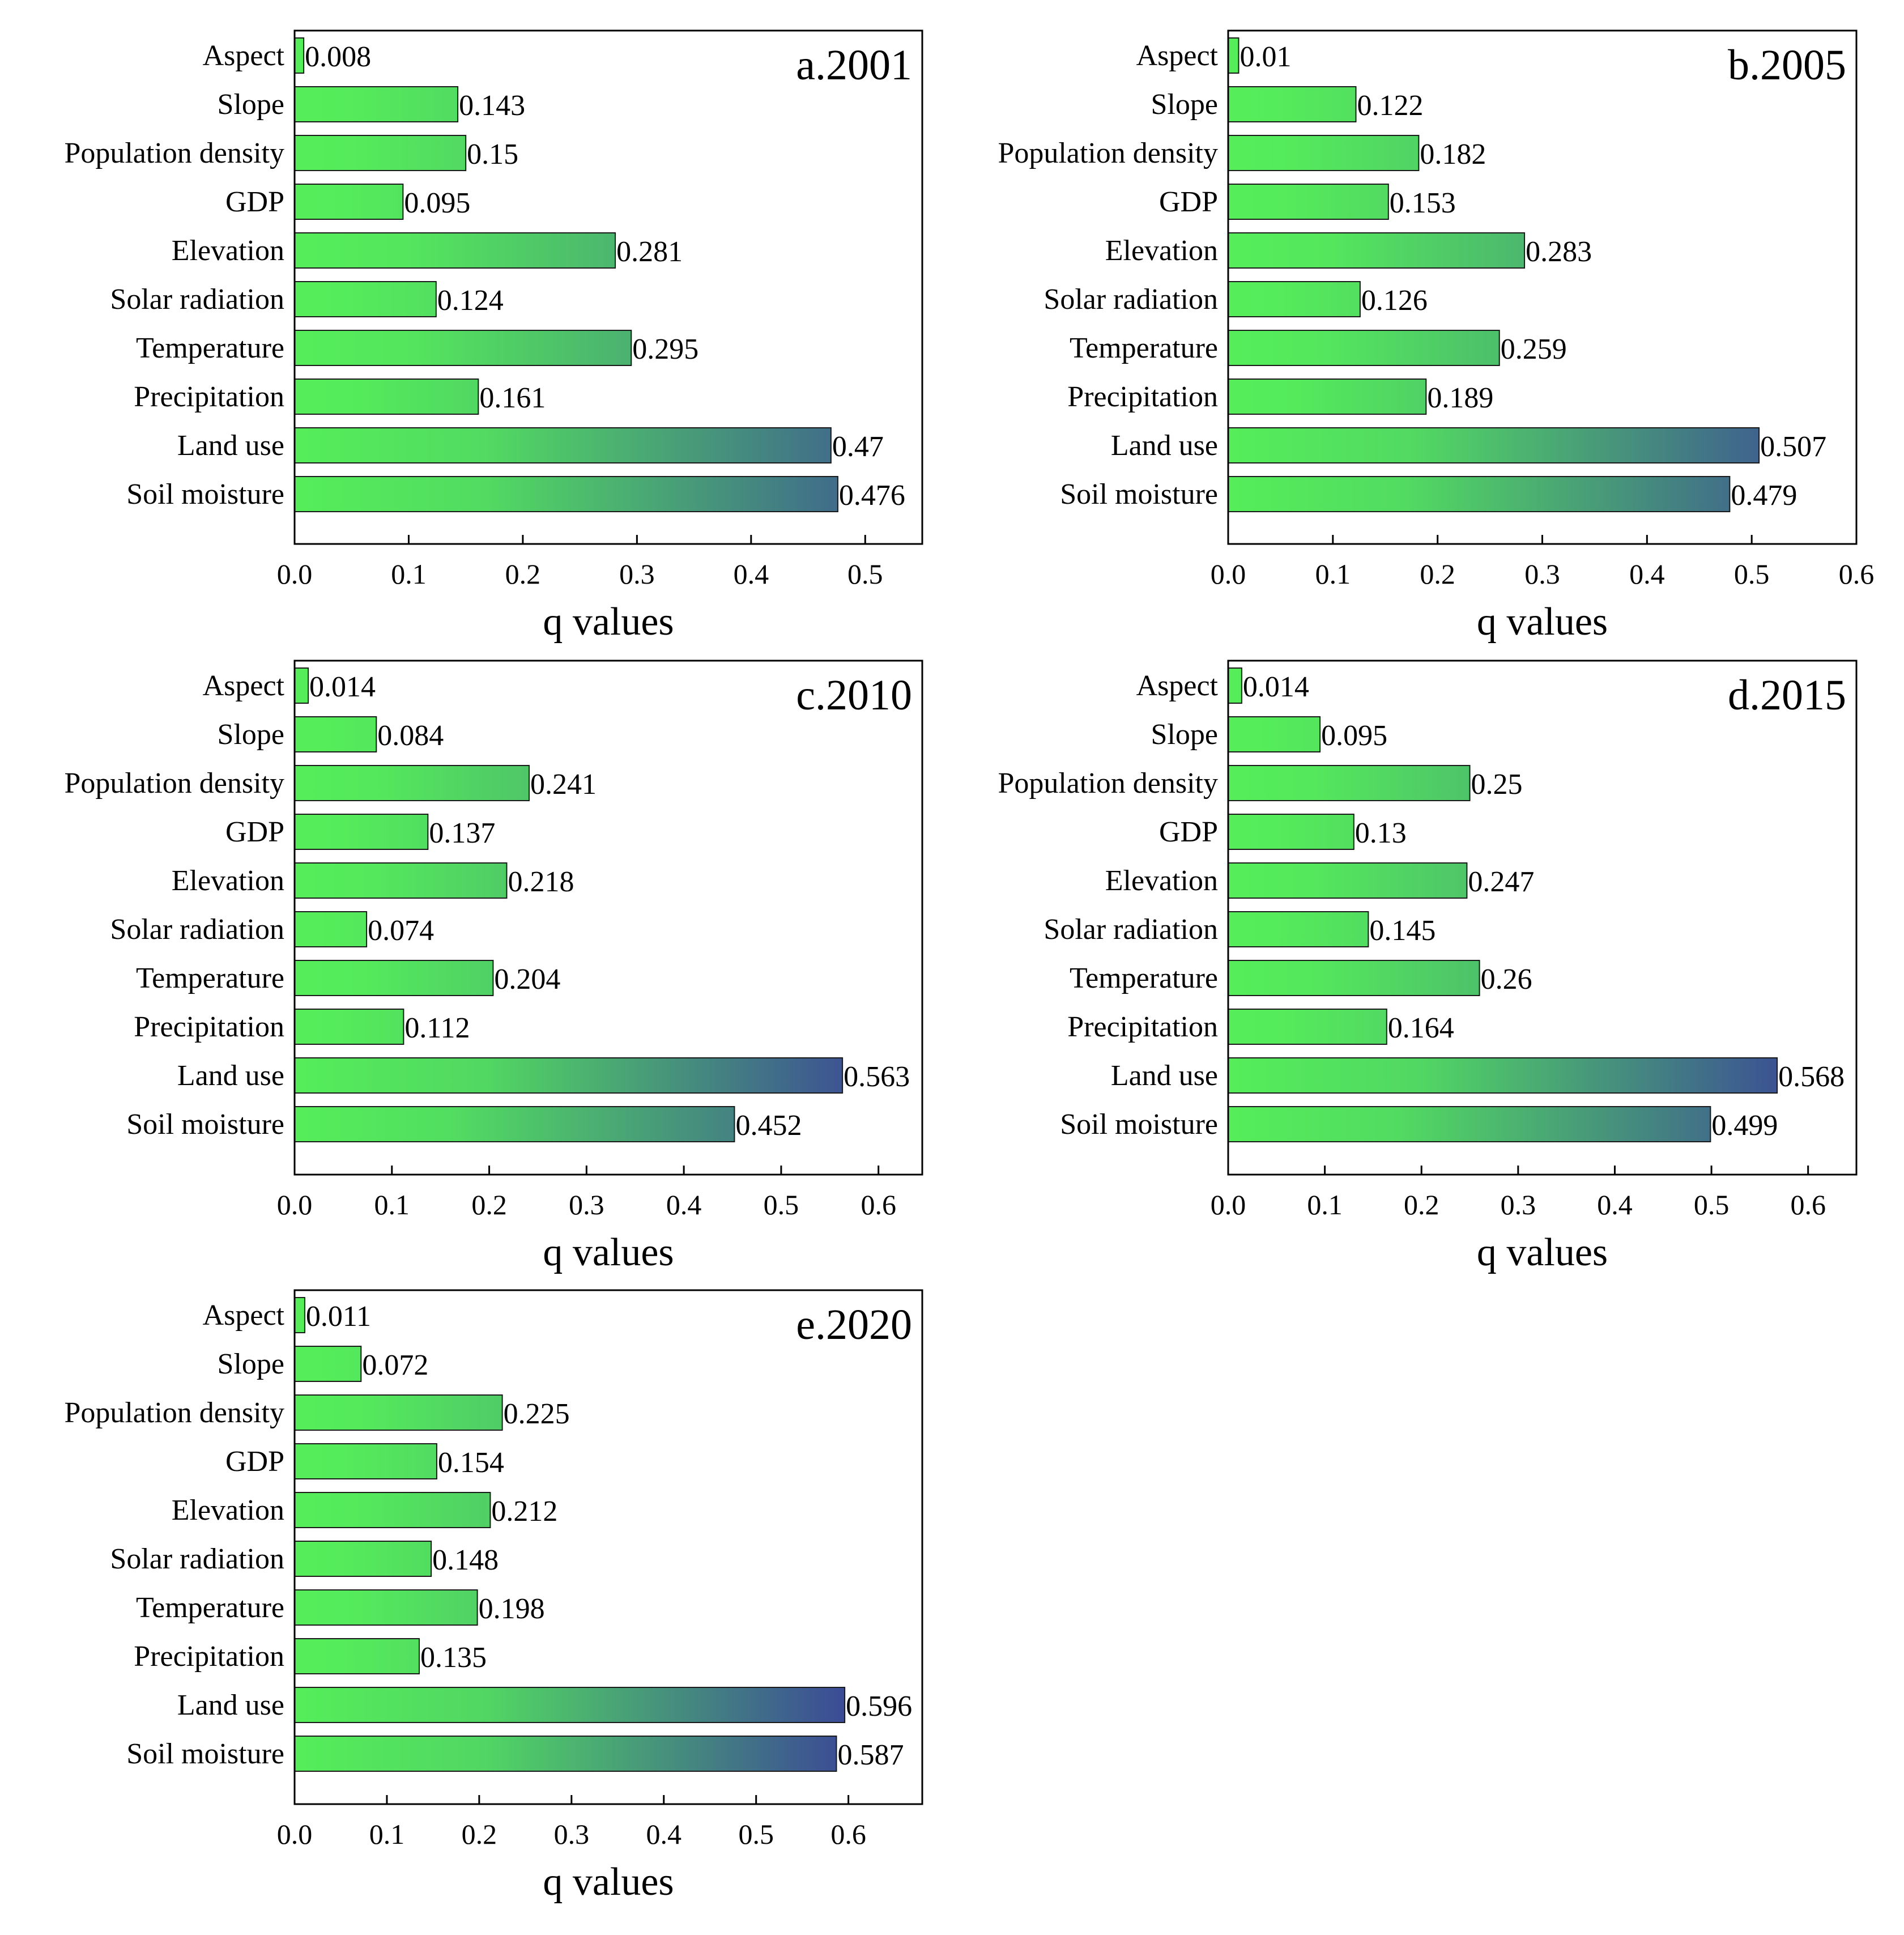 The width and height of the screenshot is (1904, 1935). I want to click on value-label: 0.479, so click(1764, 495).